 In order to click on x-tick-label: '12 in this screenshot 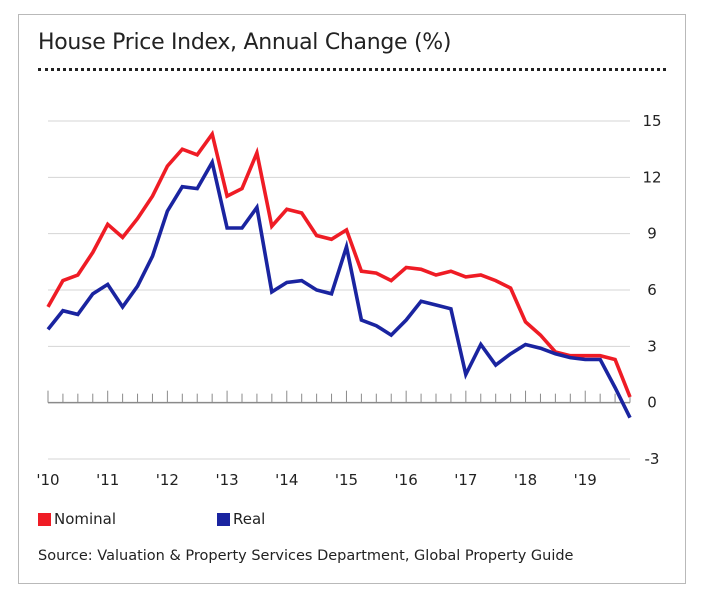, I will do `click(167, 480)`.